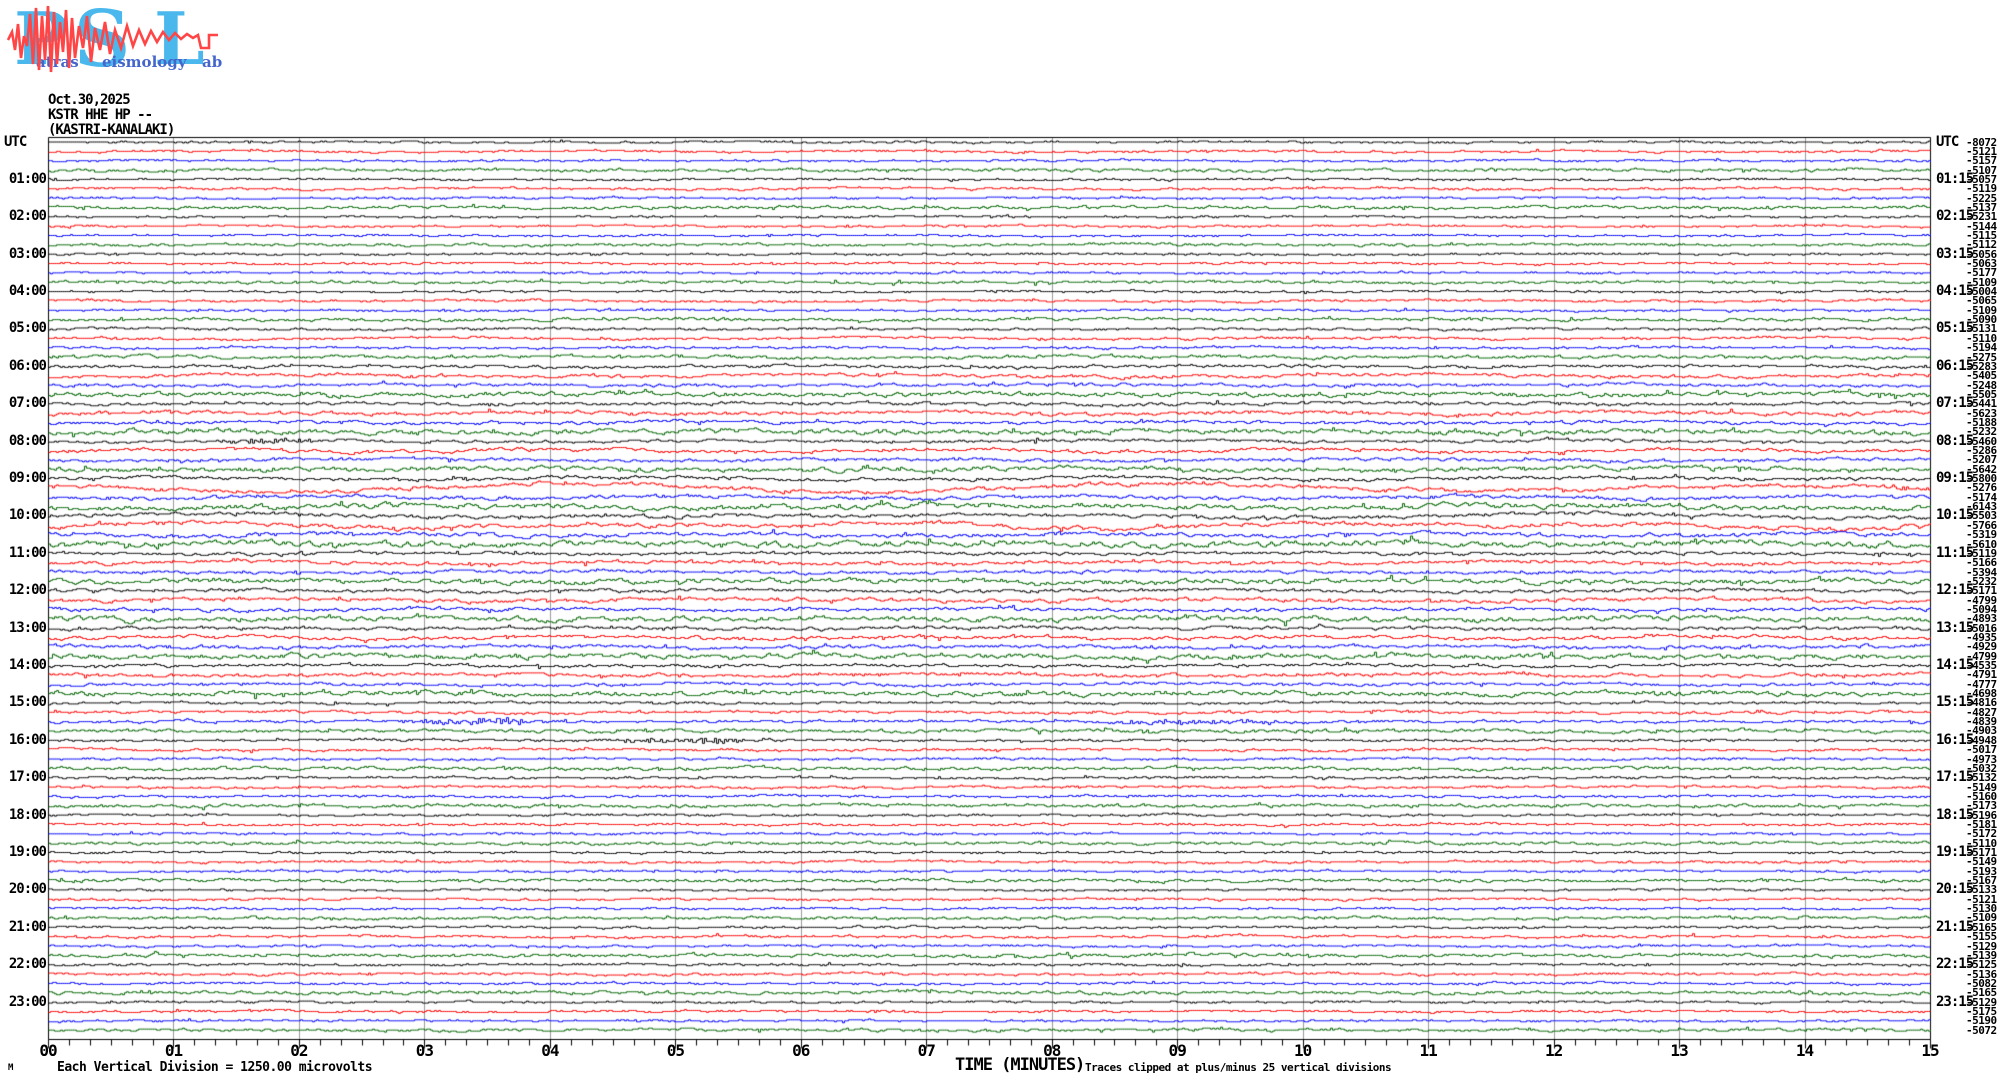 The height and width of the screenshot is (1080, 2010). Describe the element at coordinates (1981, 600) in the screenshot. I see `trace-offset-value: -4799` at that location.